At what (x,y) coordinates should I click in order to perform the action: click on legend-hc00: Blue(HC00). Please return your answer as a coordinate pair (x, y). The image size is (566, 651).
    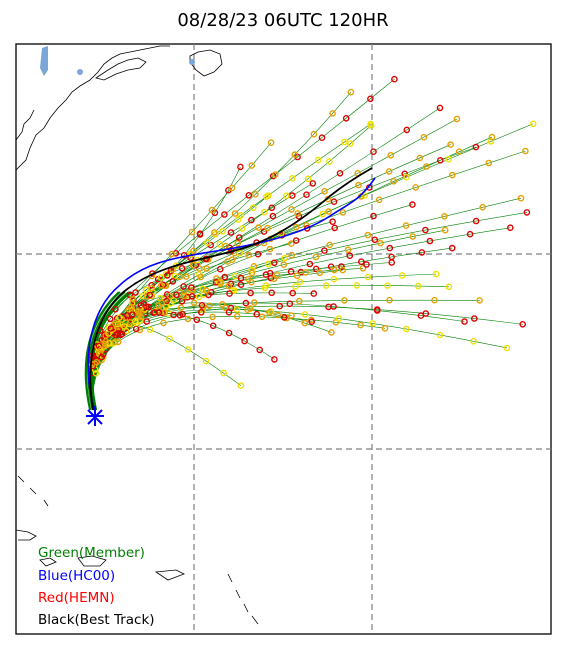
    Looking at the image, I should click on (77, 576).